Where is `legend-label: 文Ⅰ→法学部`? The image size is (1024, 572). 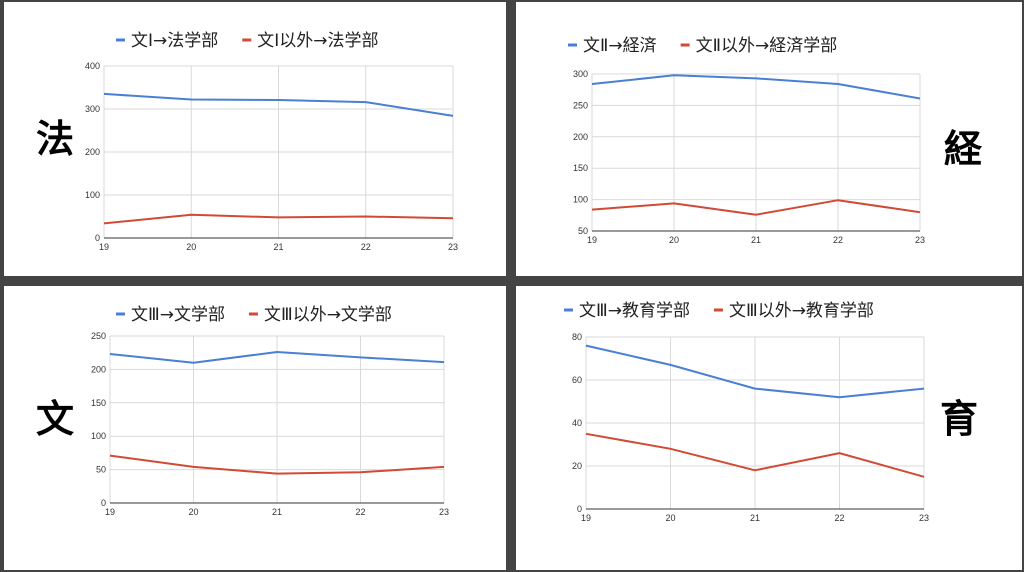 legend-label: 文Ⅰ→法学部 is located at coordinates (174, 41).